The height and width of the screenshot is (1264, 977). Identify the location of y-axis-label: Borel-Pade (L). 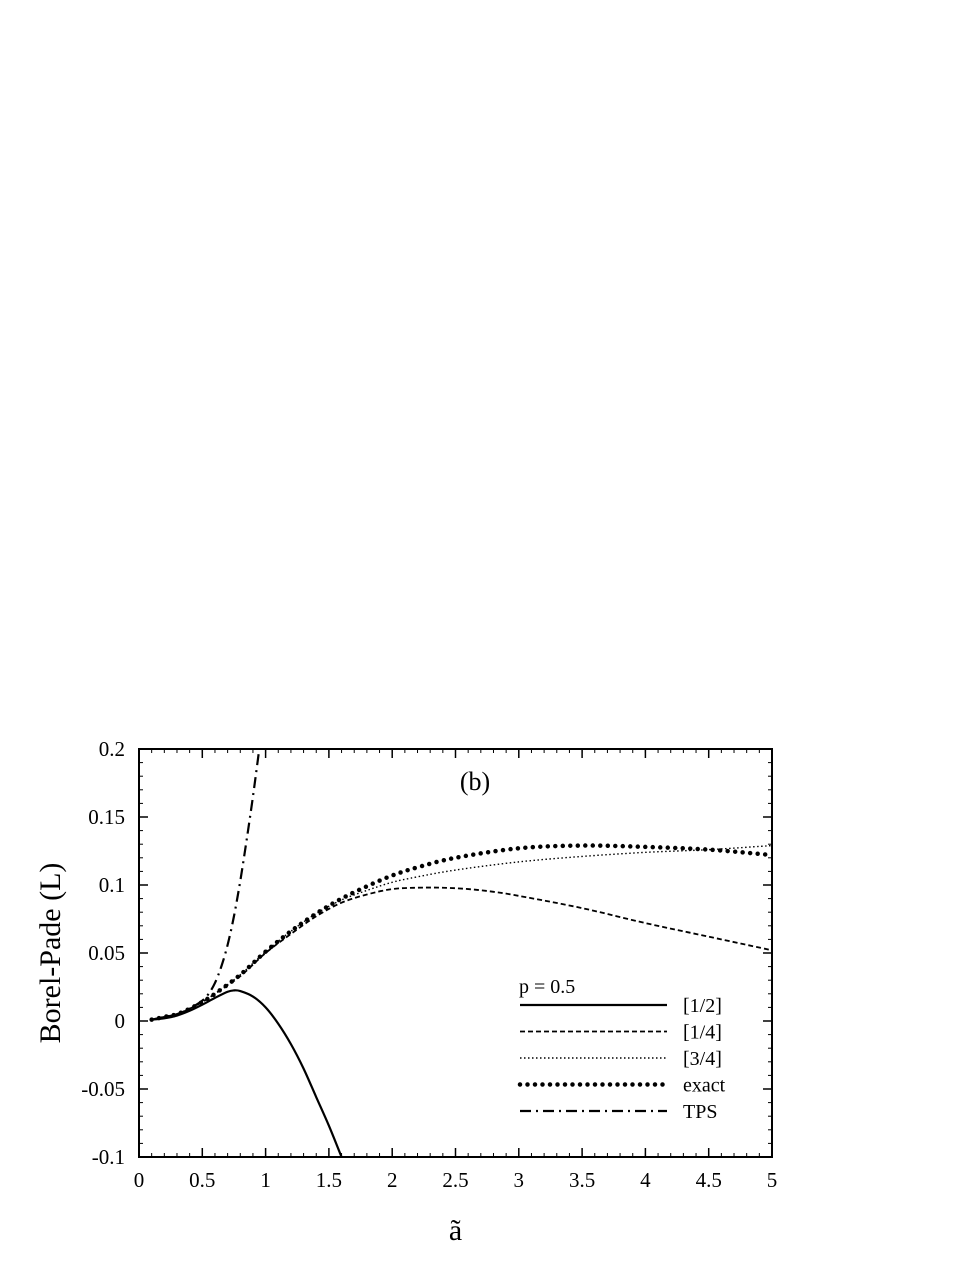
(50, 953).